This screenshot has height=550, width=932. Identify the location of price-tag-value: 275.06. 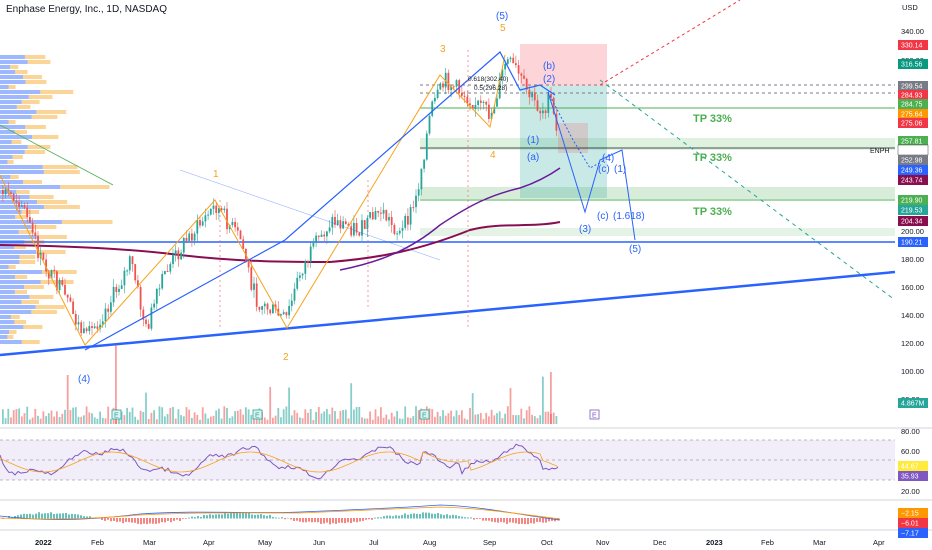
(912, 124).